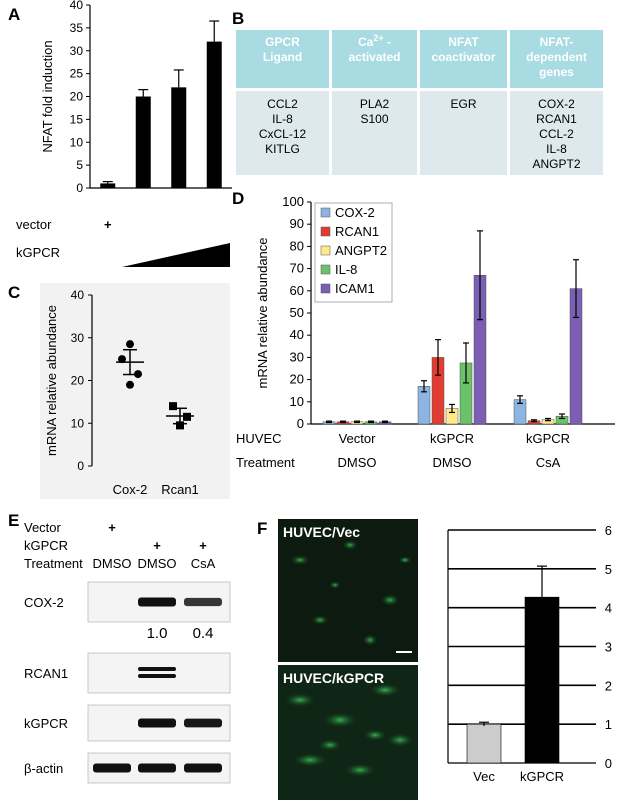 This screenshot has height=805, width=624. Describe the element at coordinates (282, 57) in the screenshot. I see `table-header-text: Ligand` at that location.